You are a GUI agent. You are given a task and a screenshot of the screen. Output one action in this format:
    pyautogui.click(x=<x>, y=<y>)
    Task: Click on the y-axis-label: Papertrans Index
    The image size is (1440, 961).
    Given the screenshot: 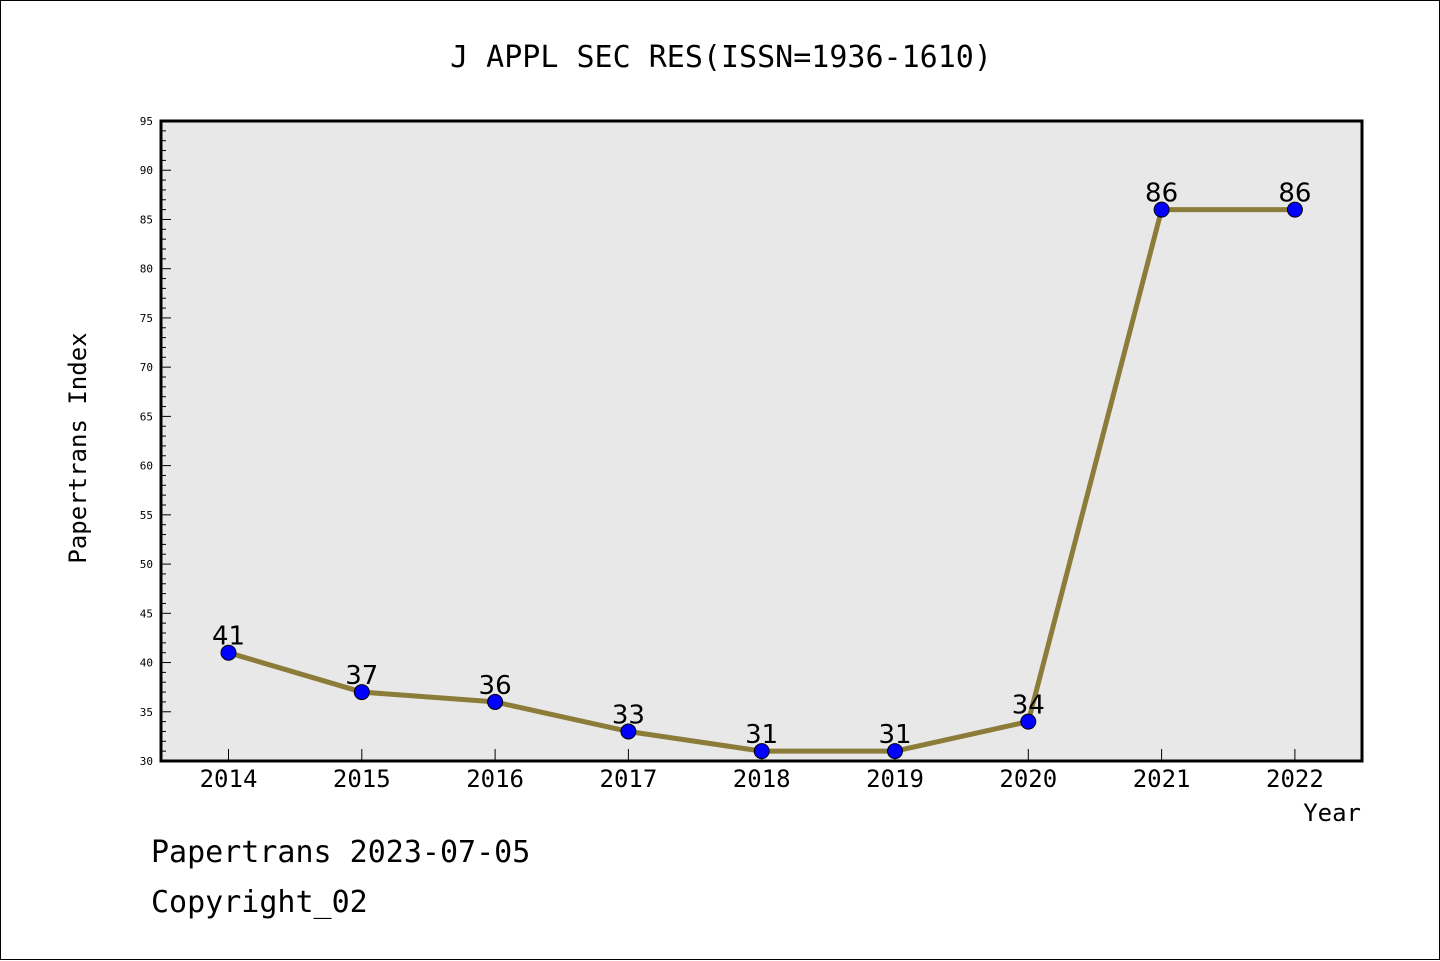 What is the action you would take?
    pyautogui.click(x=78, y=447)
    